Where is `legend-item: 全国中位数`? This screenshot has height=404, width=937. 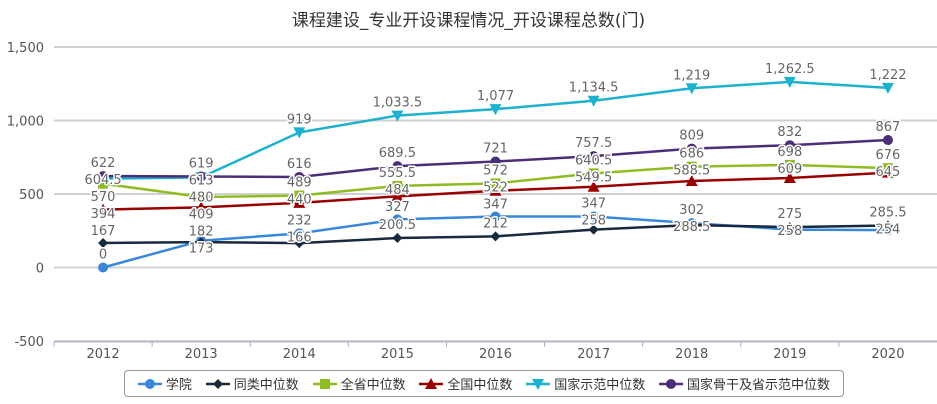 legend-item: 全国中位数 is located at coordinates (465, 383).